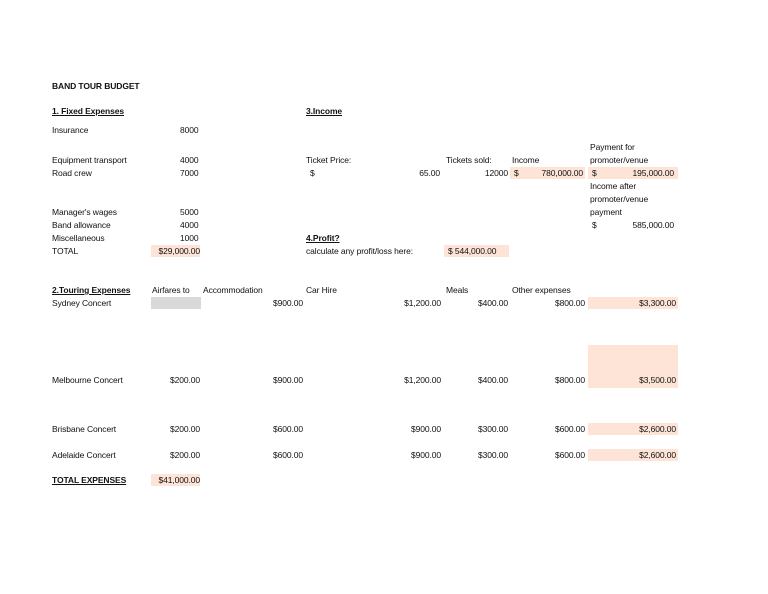 The width and height of the screenshot is (768, 594). Describe the element at coordinates (176, 303) in the screenshot. I see `airfare-empty-cell` at that location.